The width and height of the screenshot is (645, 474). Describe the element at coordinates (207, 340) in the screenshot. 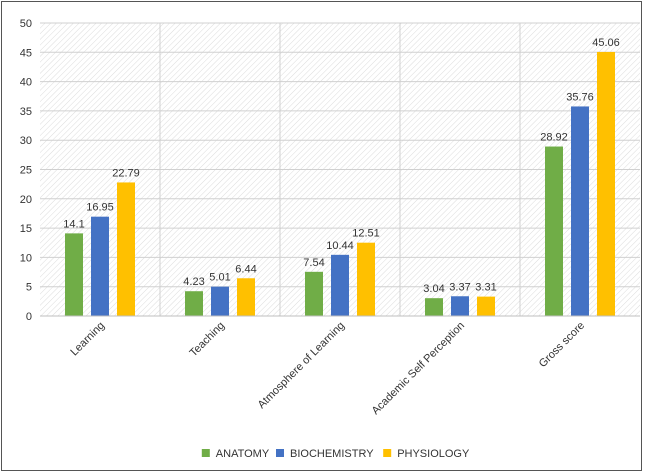

I see `x-category-label: Teaching` at that location.